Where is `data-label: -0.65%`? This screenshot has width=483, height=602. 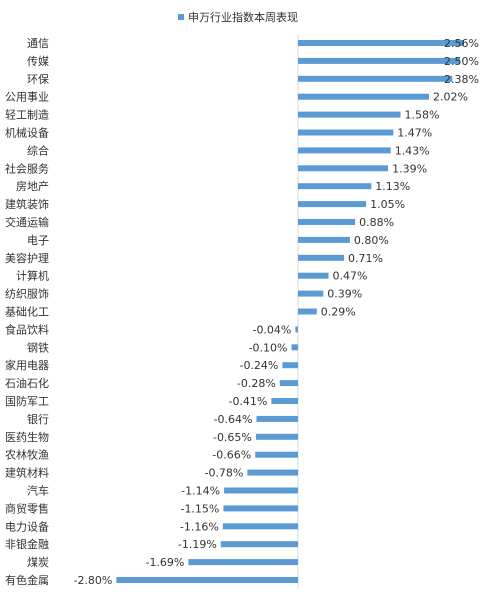
data-label: -0.65% is located at coordinates (232, 437).